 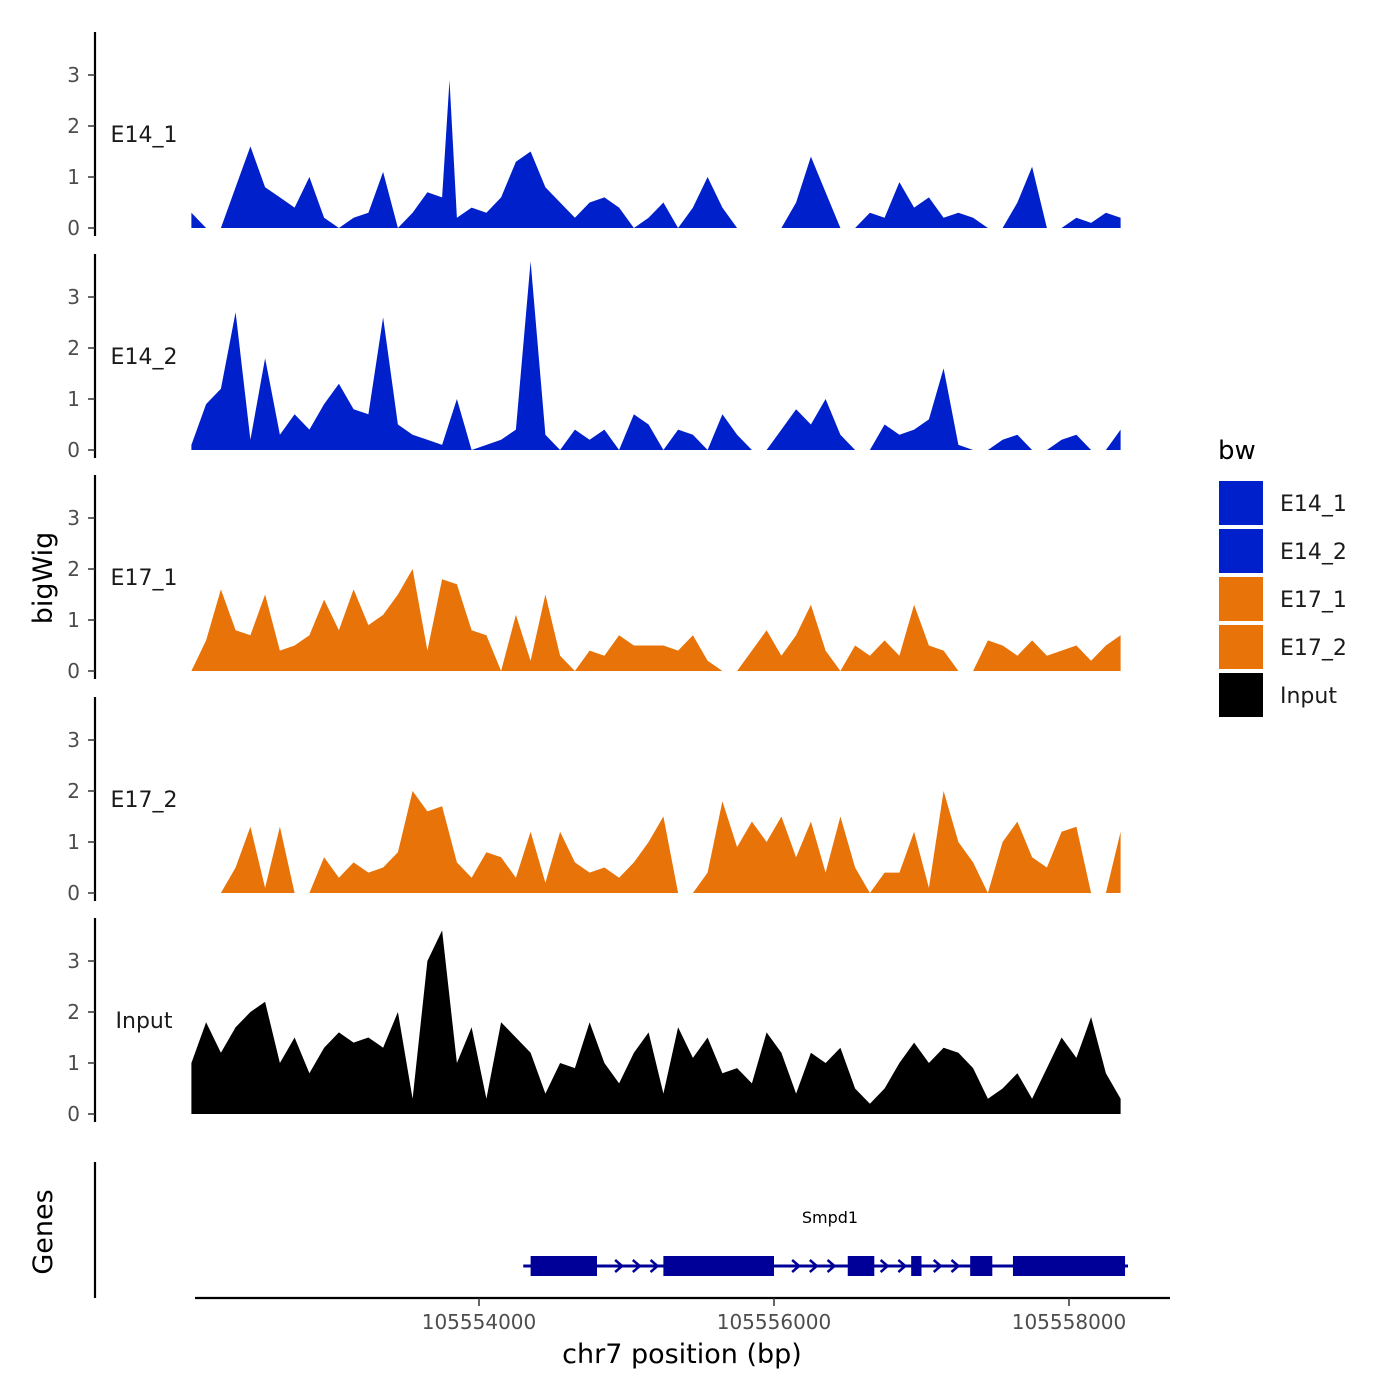 I want to click on gene-label: Smpd1, so click(x=830, y=1217).